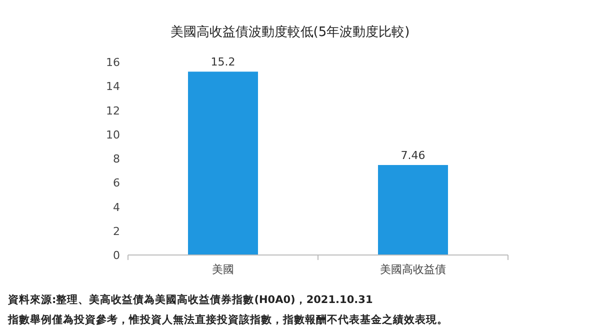 This screenshot has height=335, width=593. I want to click on y-tick-label: 4, so click(116, 207).